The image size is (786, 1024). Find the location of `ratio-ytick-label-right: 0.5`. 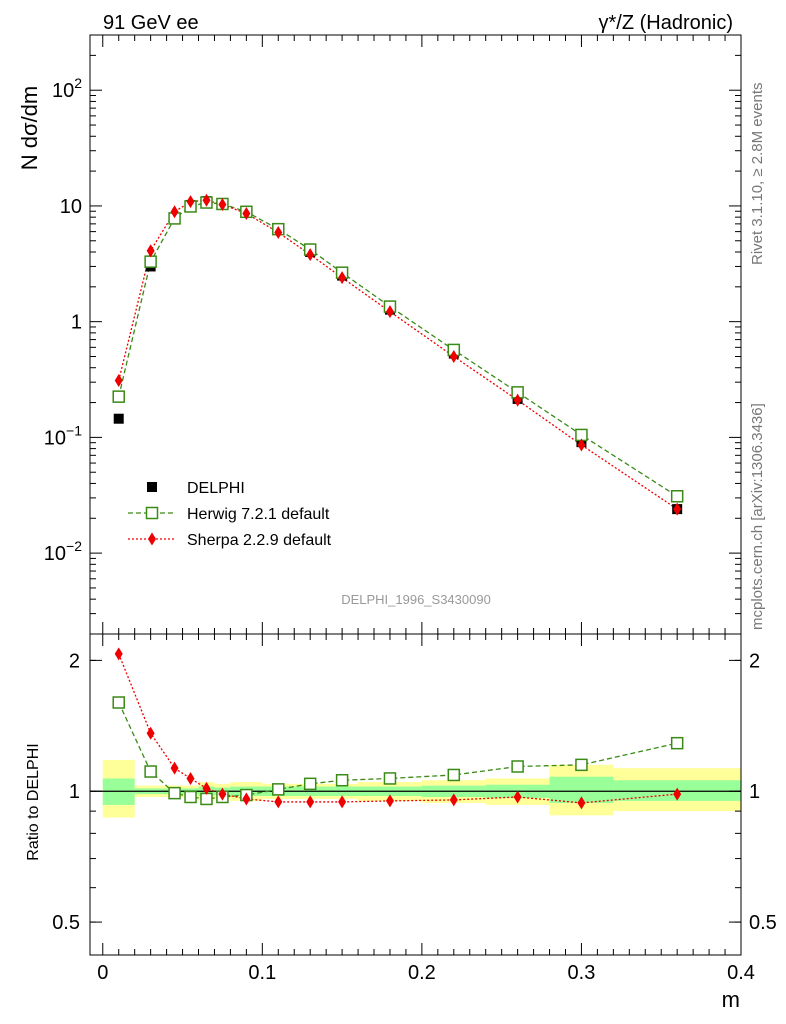

ratio-ytick-label-right: 0.5 is located at coordinates (763, 923).